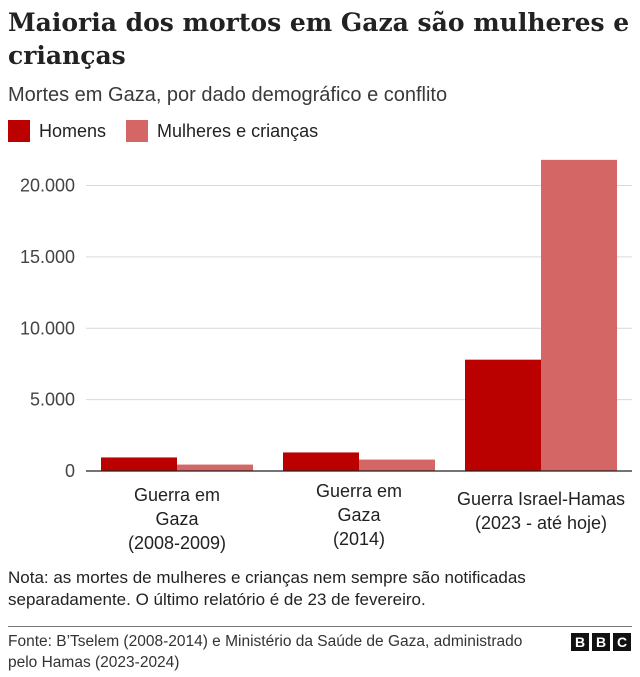 This screenshot has width=640, height=677. I want to click on y-tick-label: 15.000, so click(47, 257).